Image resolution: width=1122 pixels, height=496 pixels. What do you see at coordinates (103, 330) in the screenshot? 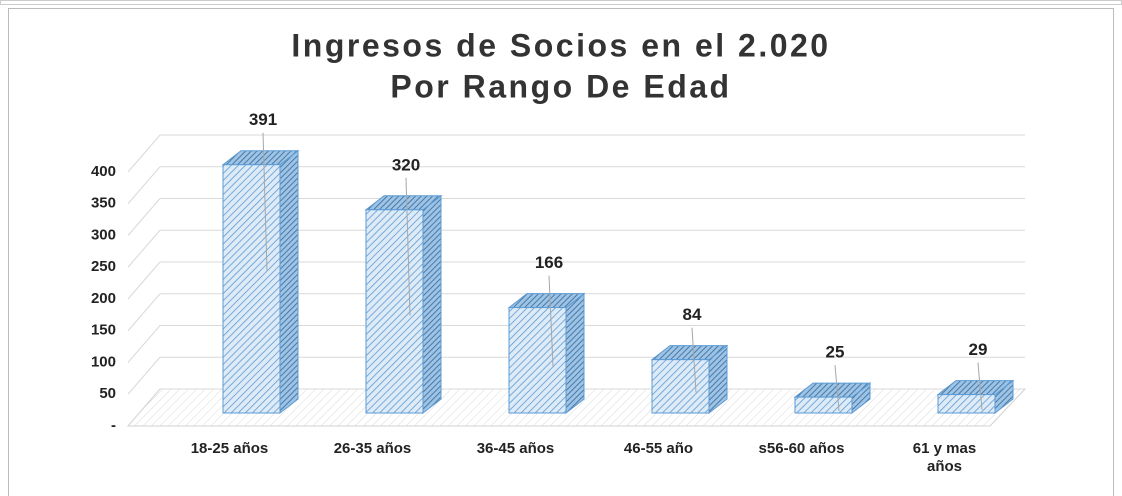
I see `y-tick-label: 150` at bounding box center [103, 330].